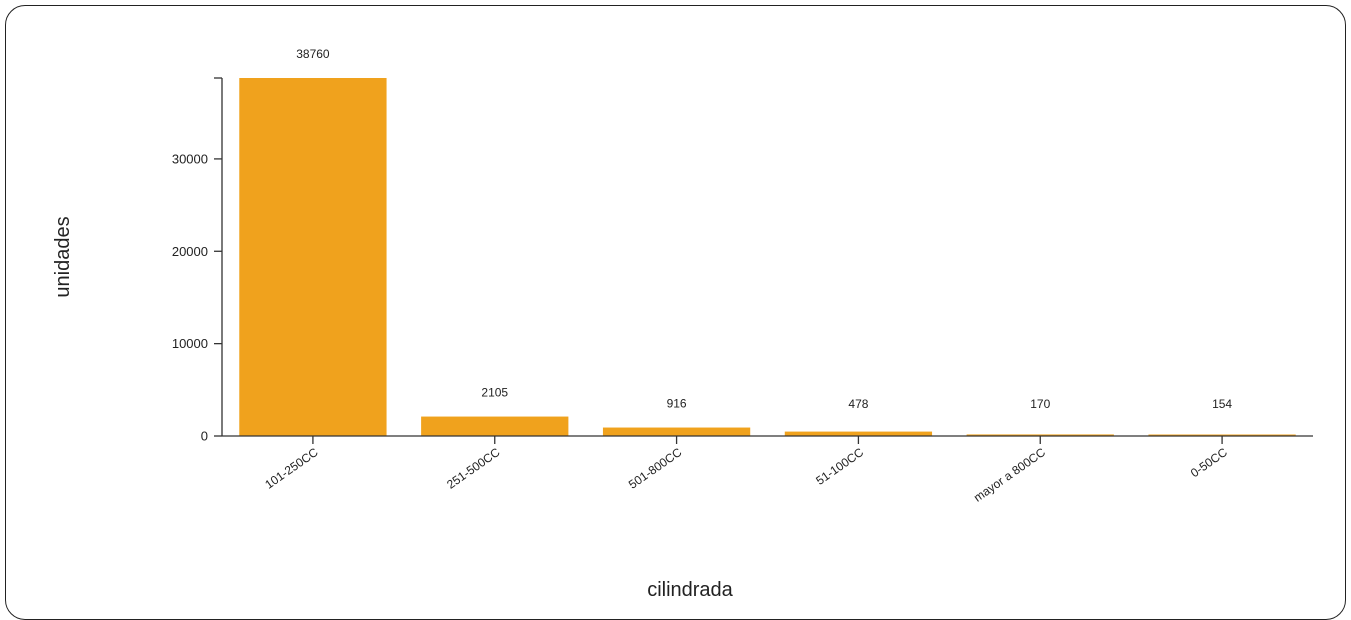 This screenshot has width=1351, height=620. I want to click on y-tick-label: 10000, so click(190, 343).